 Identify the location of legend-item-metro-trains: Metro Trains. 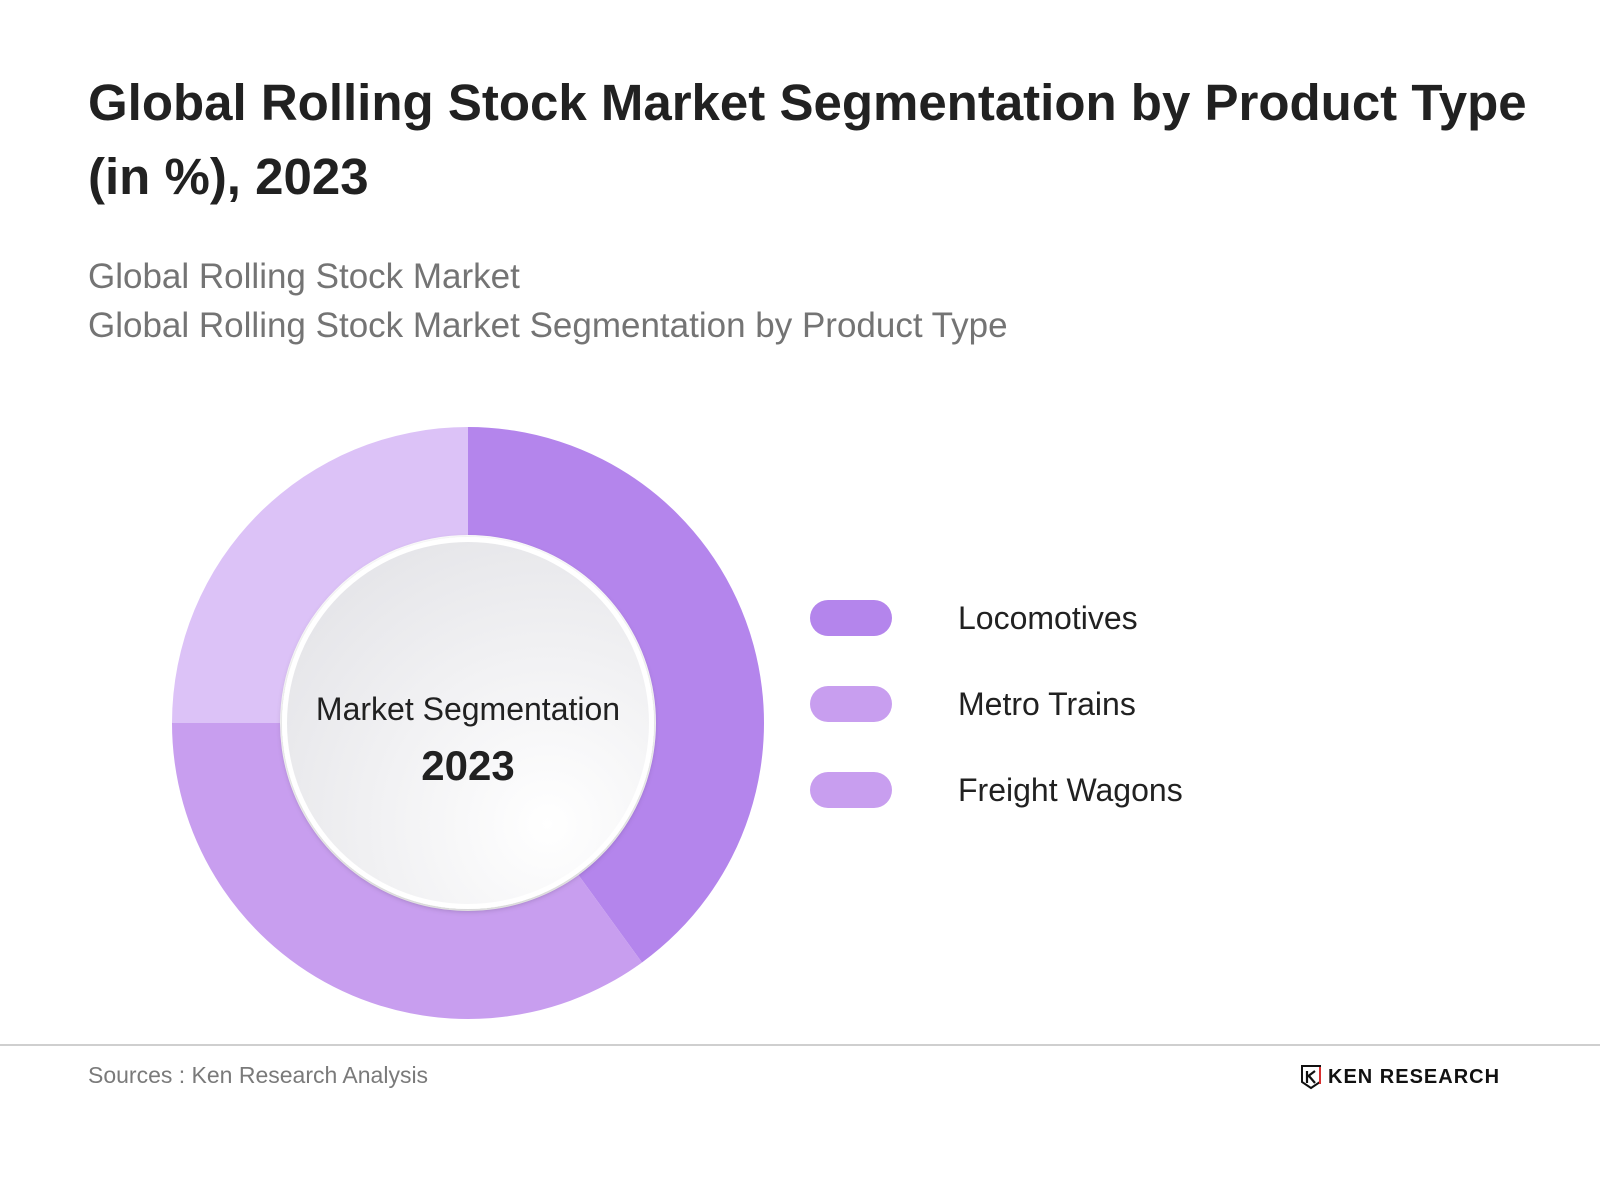
(996, 704).